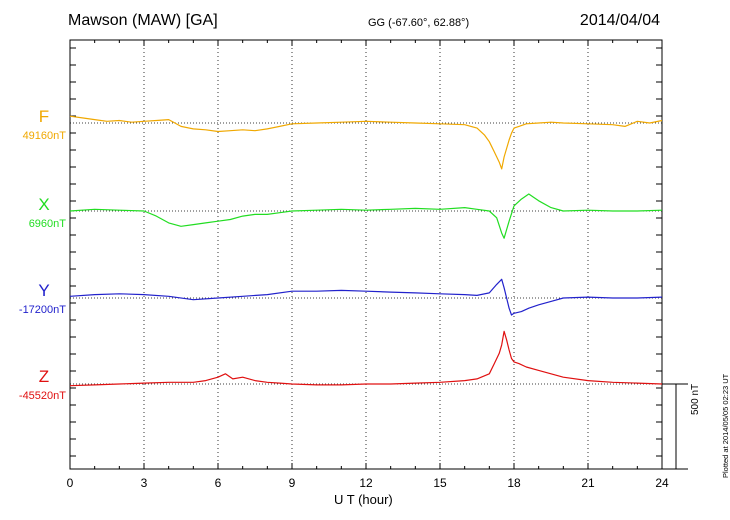 The image size is (730, 520). What do you see at coordinates (44, 204) in the screenshot?
I see `component-label-x: X` at bounding box center [44, 204].